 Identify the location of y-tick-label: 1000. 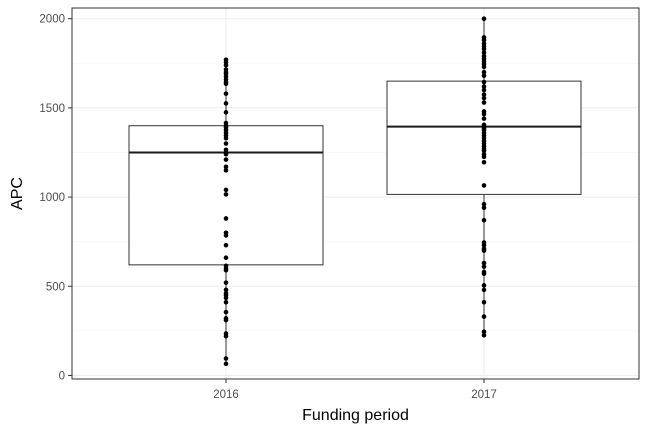
(52, 198).